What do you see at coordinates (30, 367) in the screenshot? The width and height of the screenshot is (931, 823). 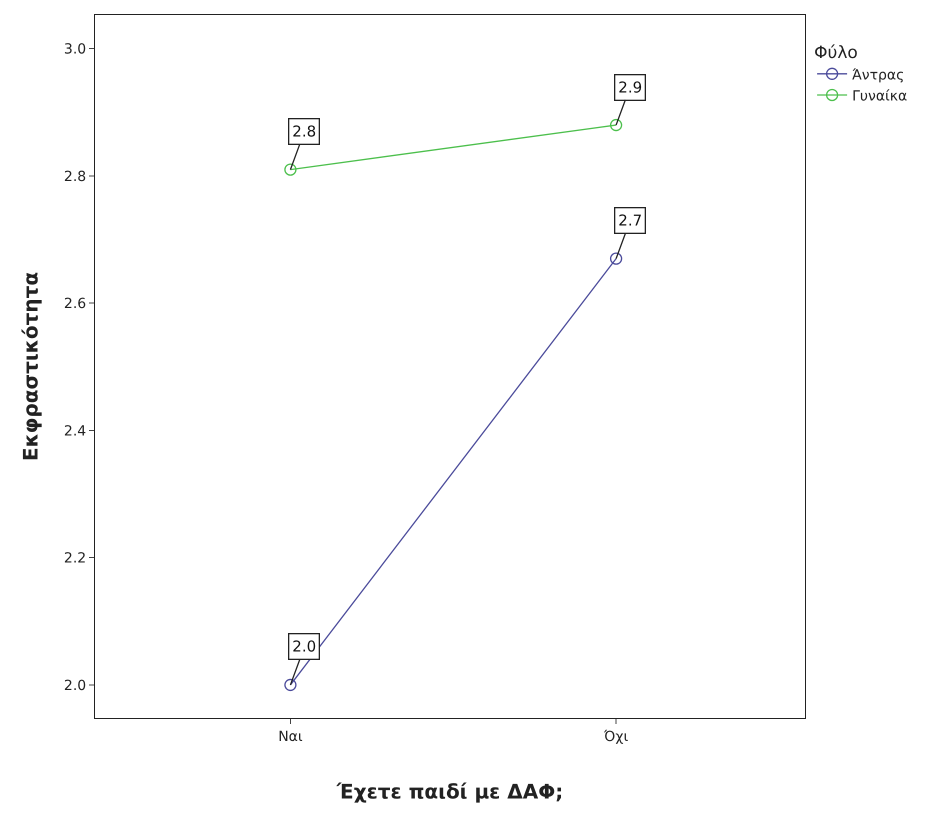 I see `y-axis-title: Εκφραστικότητα` at bounding box center [30, 367].